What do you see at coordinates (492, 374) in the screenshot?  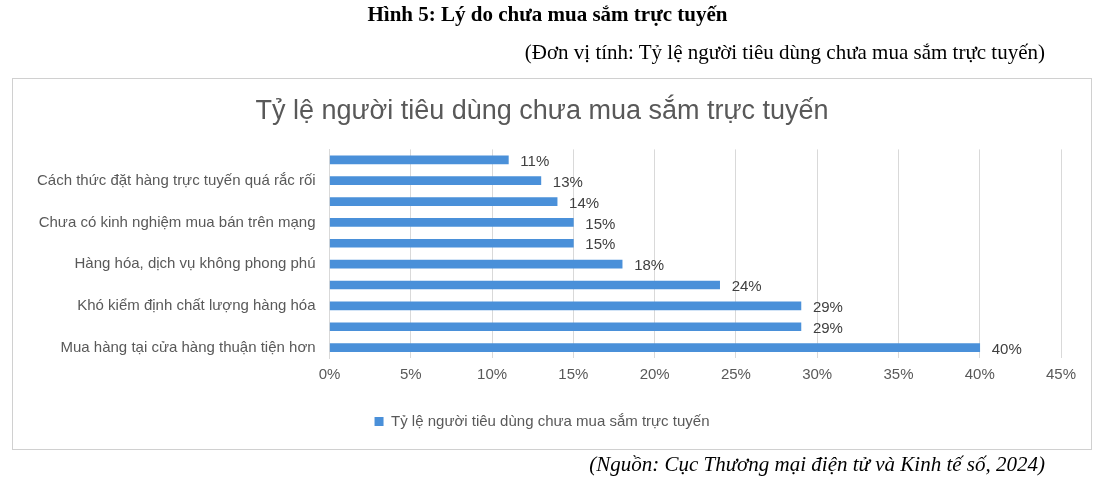 I see `x-tick-label: 10%` at bounding box center [492, 374].